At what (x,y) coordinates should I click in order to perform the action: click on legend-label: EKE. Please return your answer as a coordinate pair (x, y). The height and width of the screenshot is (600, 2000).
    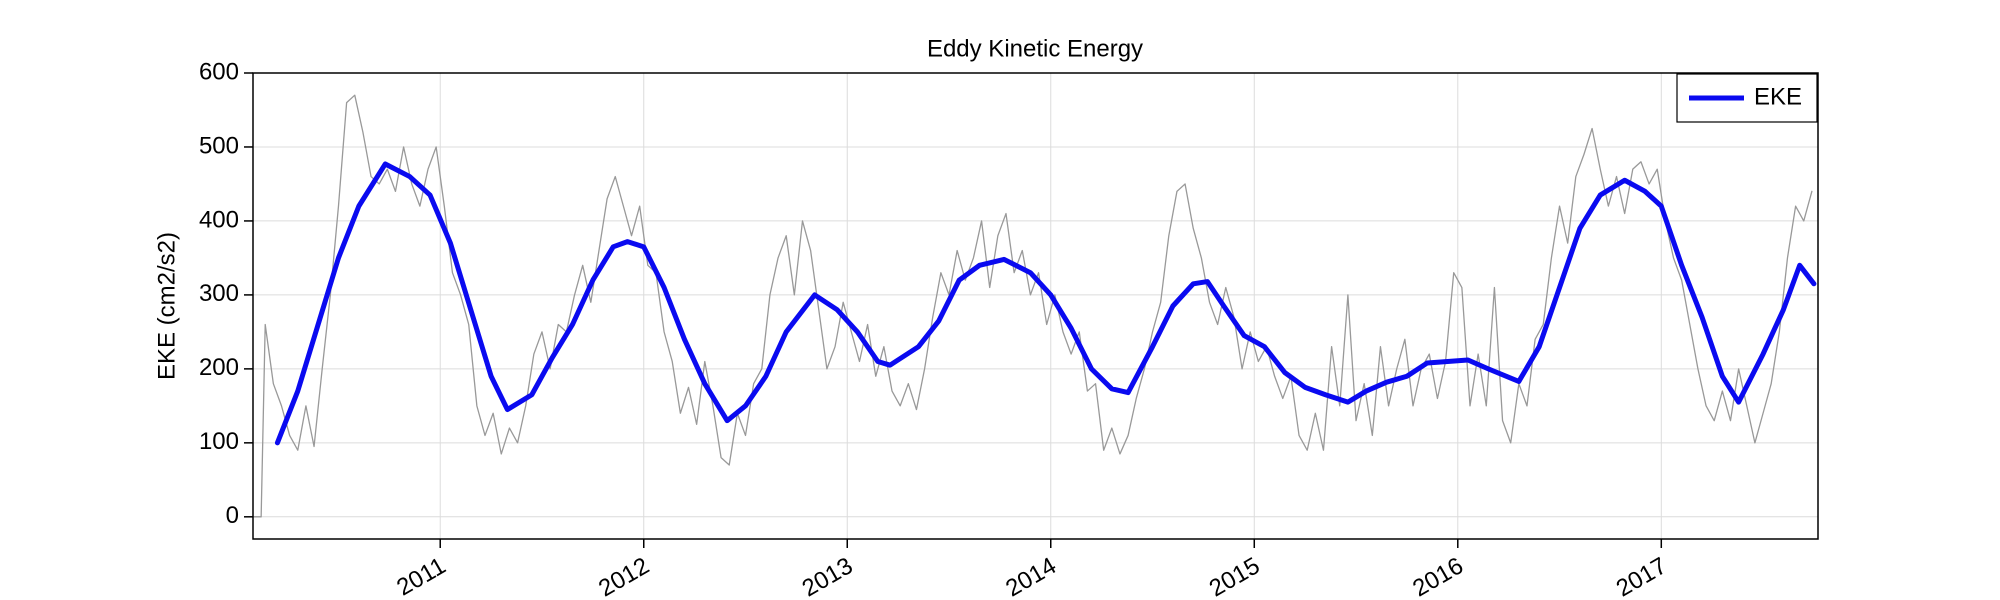
    Looking at the image, I should click on (1778, 96).